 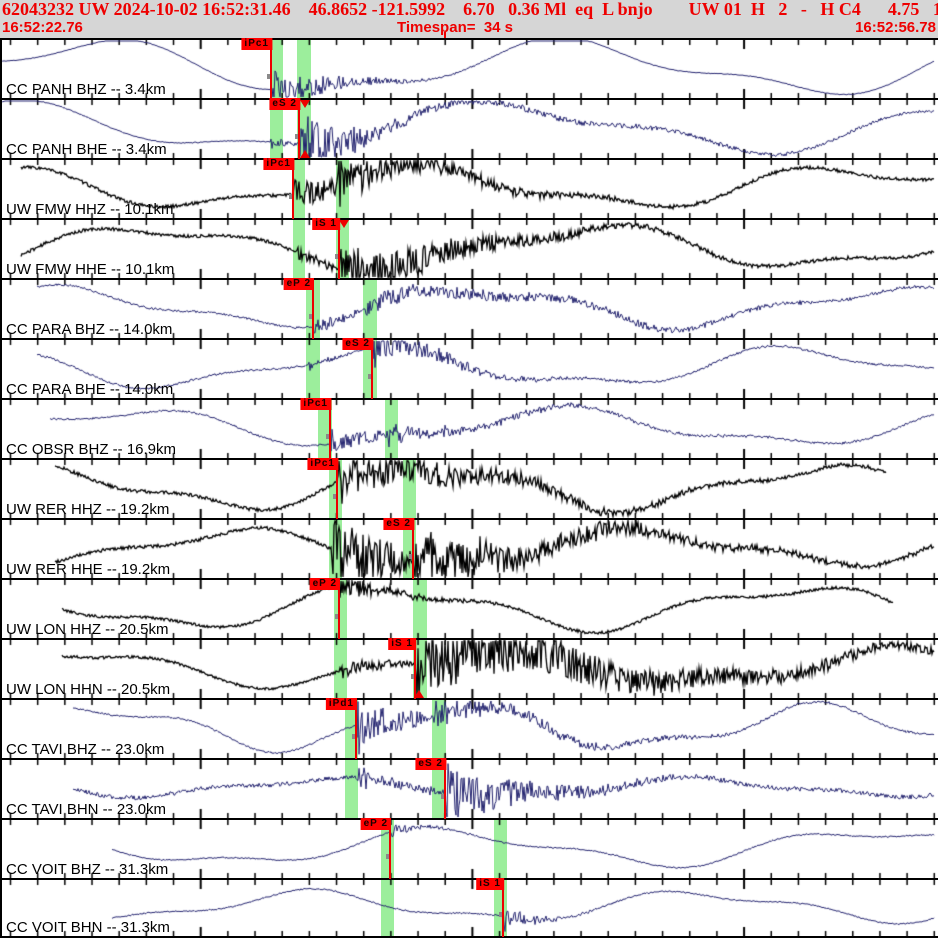 I want to click on trace-label: CC PANH BHZ -- 3.4km, so click(x=86, y=89).